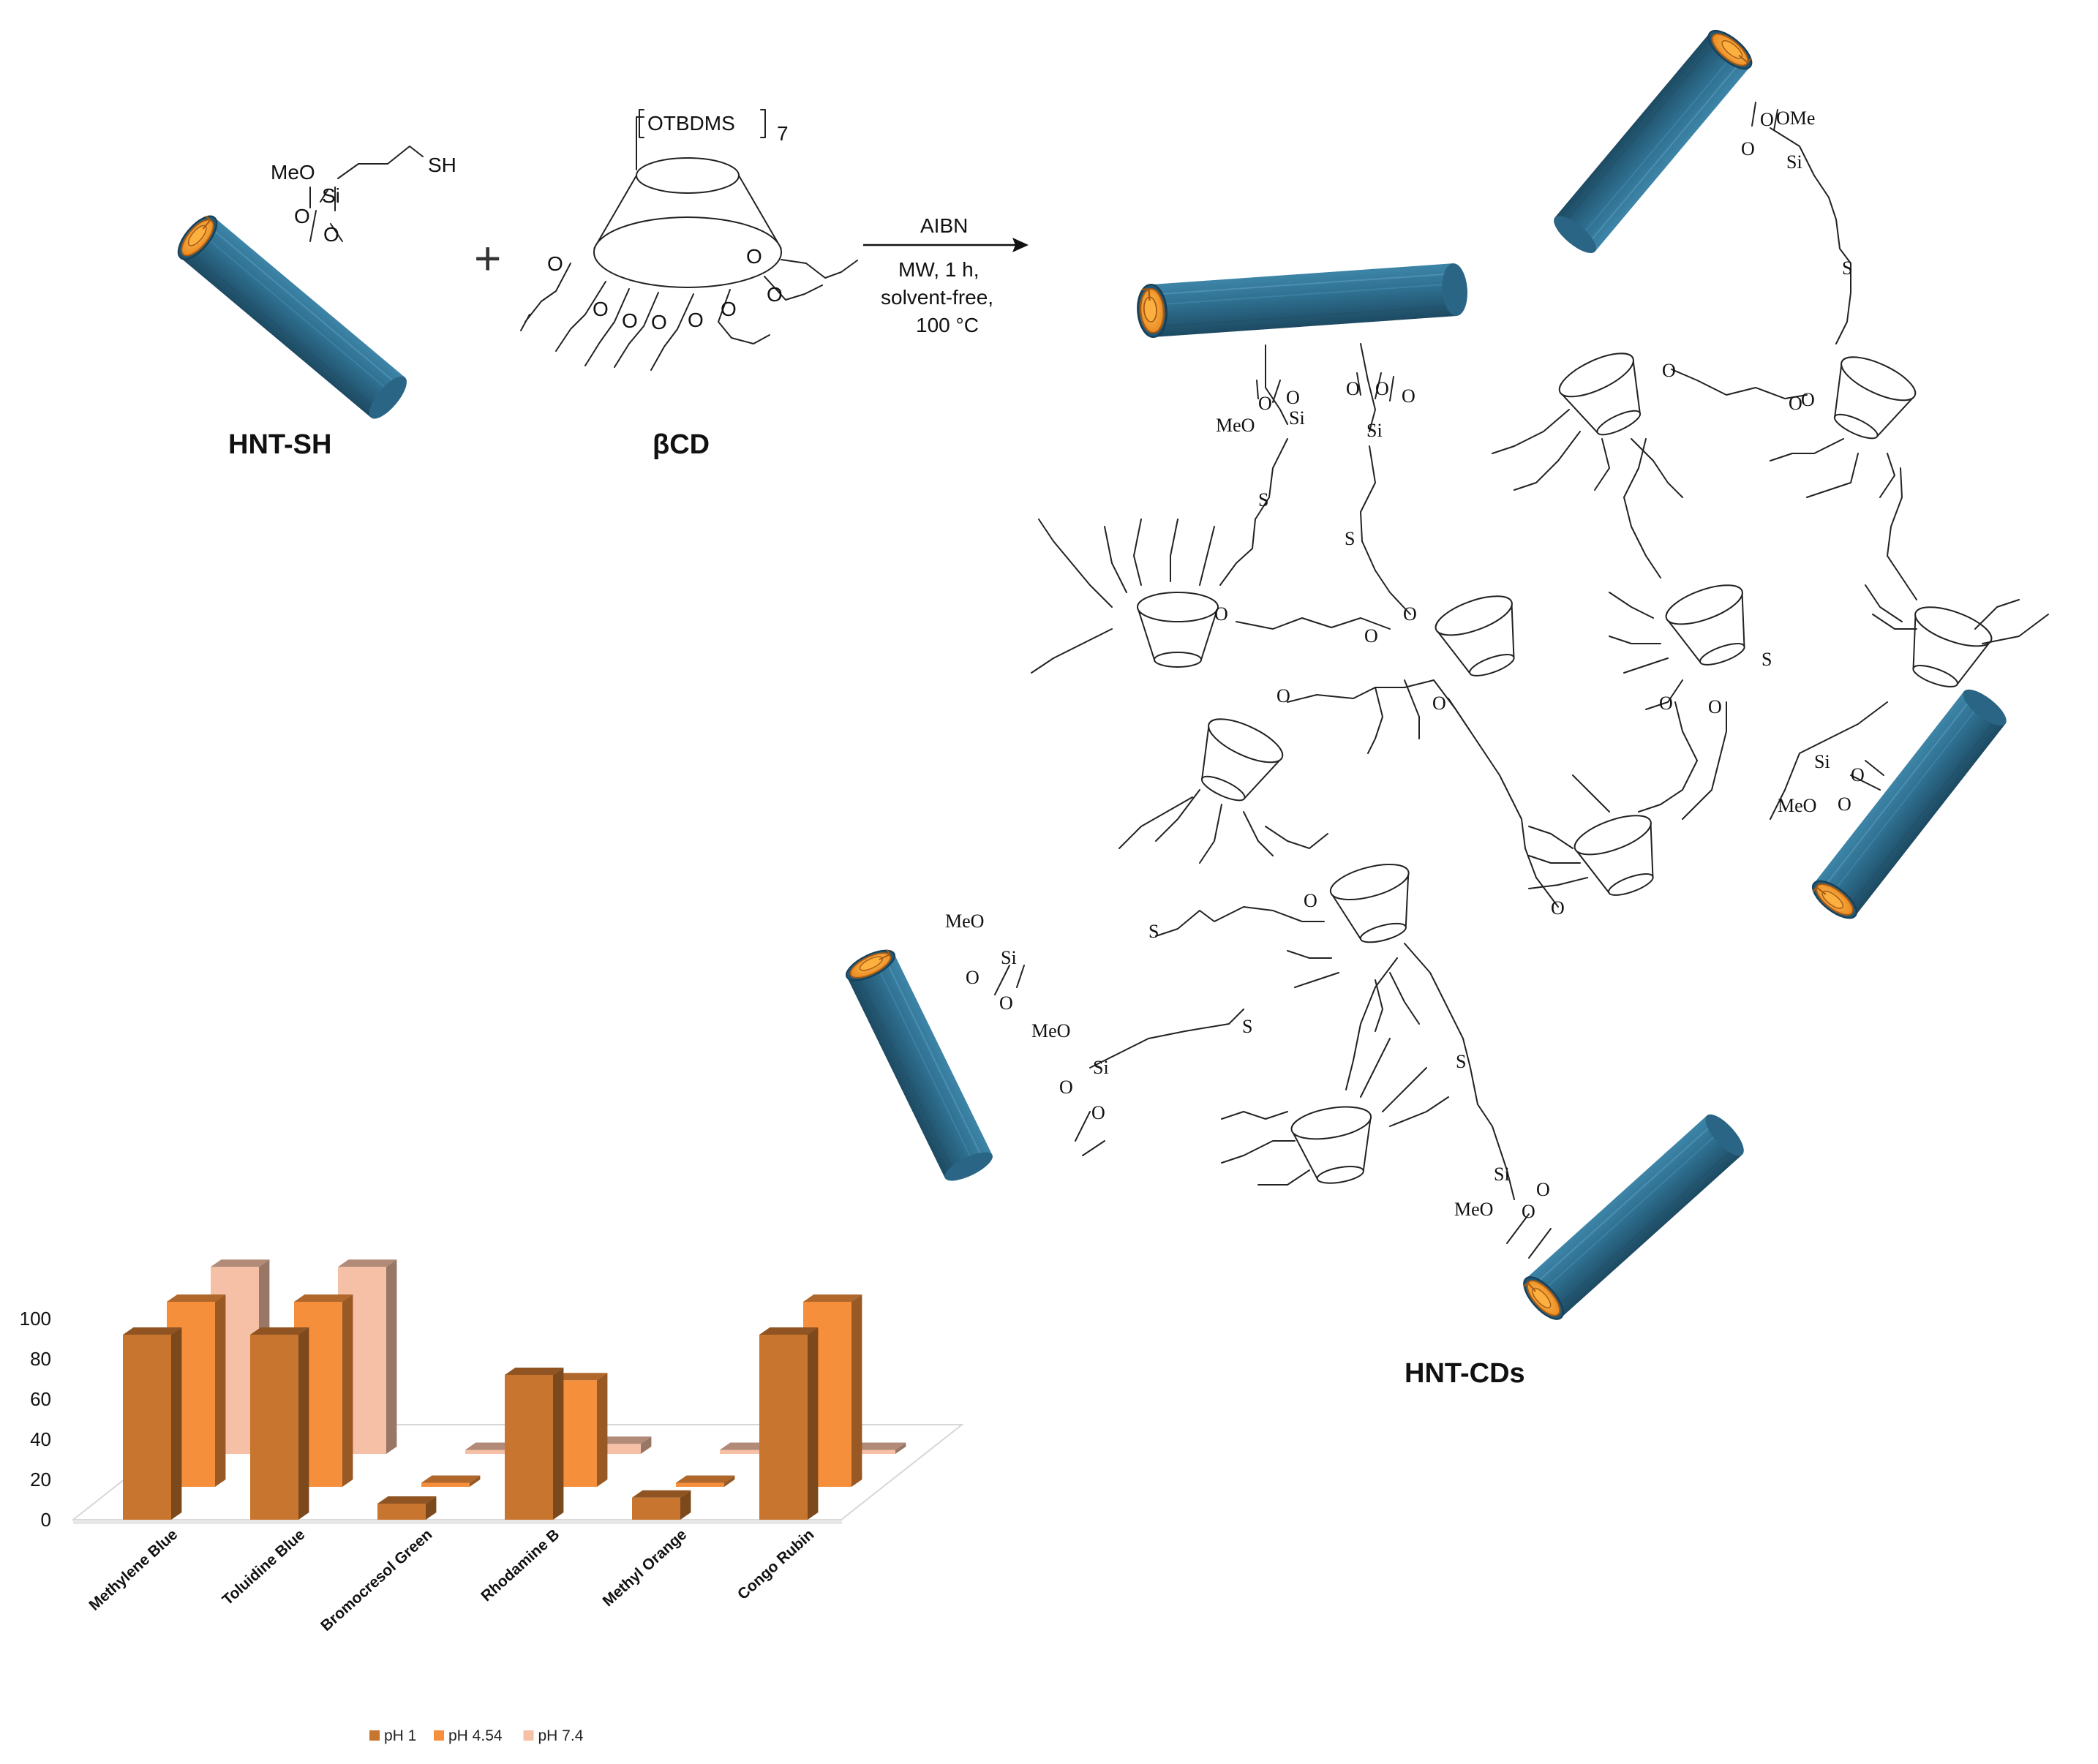 Image resolution: width=2098 pixels, height=1764 pixels. What do you see at coordinates (376, 1580) in the screenshot?
I see `x-tick-label: Bromocresol Green` at bounding box center [376, 1580].